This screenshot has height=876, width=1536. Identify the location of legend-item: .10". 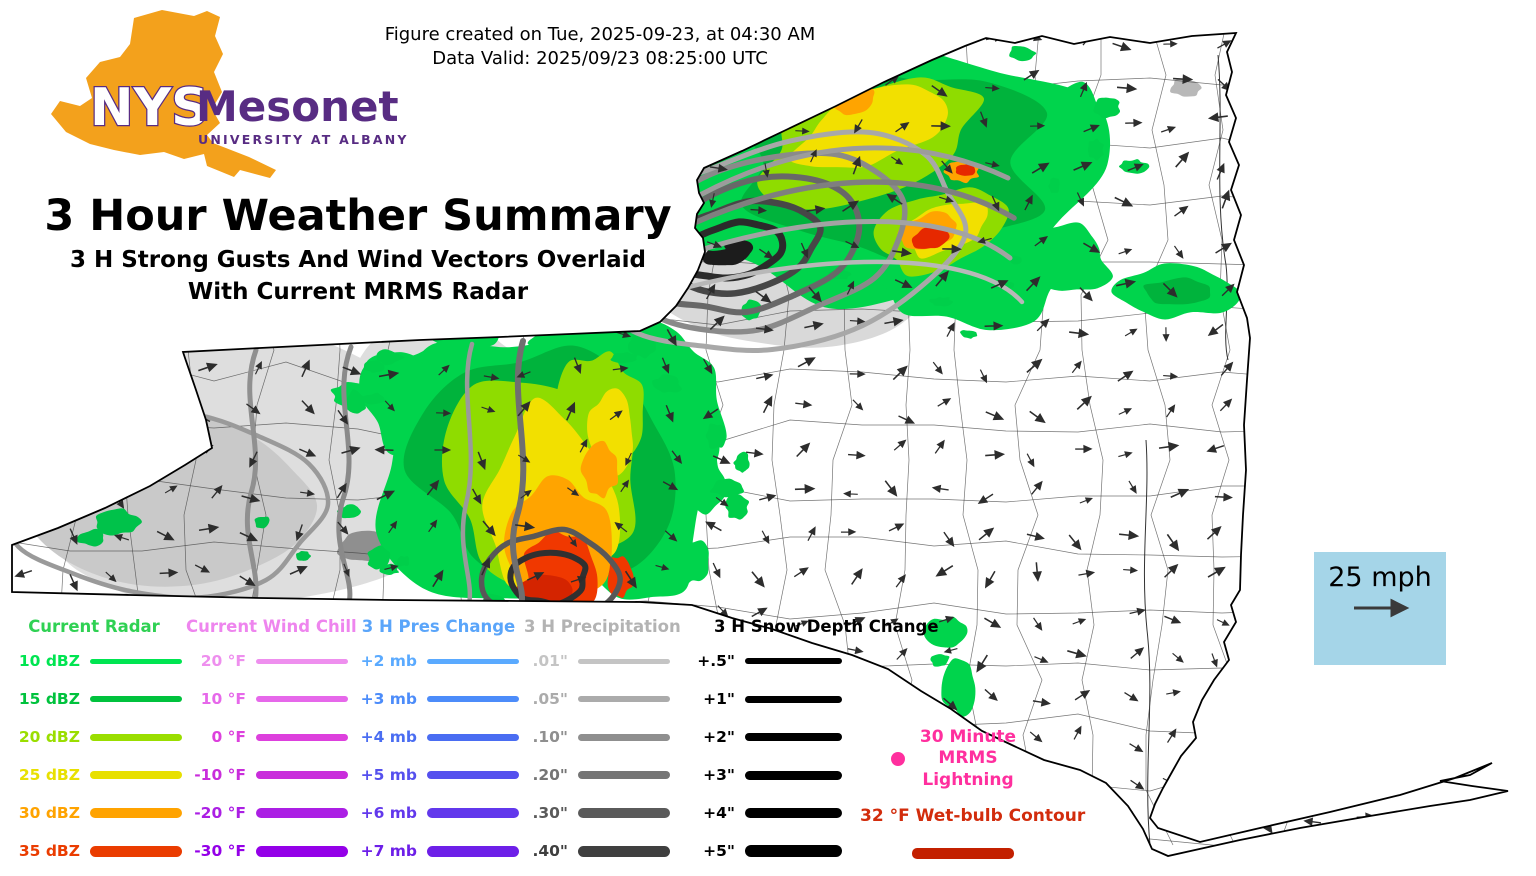
(597, 737).